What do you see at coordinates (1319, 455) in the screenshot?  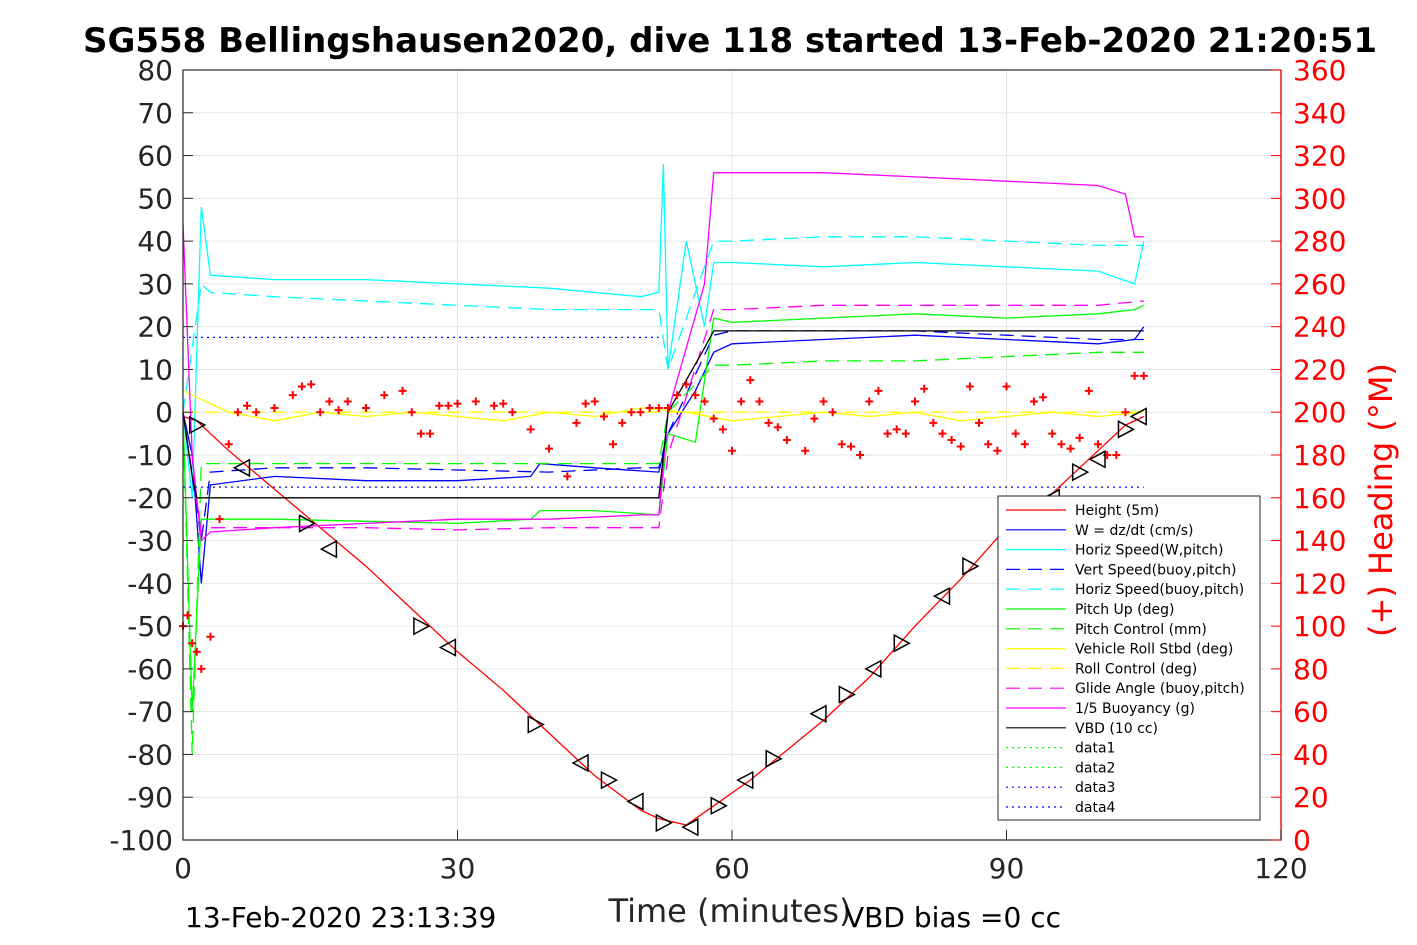 I see `y-right-tick-label: 180` at bounding box center [1319, 455].